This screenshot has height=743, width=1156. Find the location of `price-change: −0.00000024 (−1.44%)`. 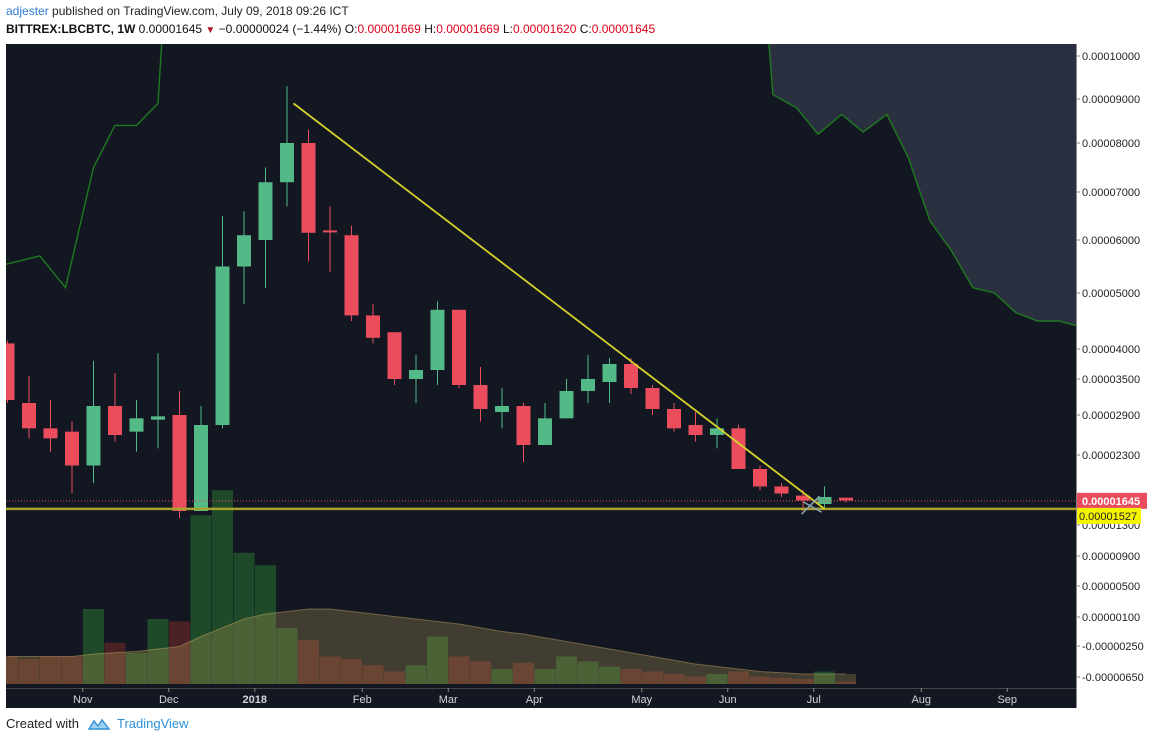

price-change: −0.00000024 (−1.44%) is located at coordinates (280, 29).